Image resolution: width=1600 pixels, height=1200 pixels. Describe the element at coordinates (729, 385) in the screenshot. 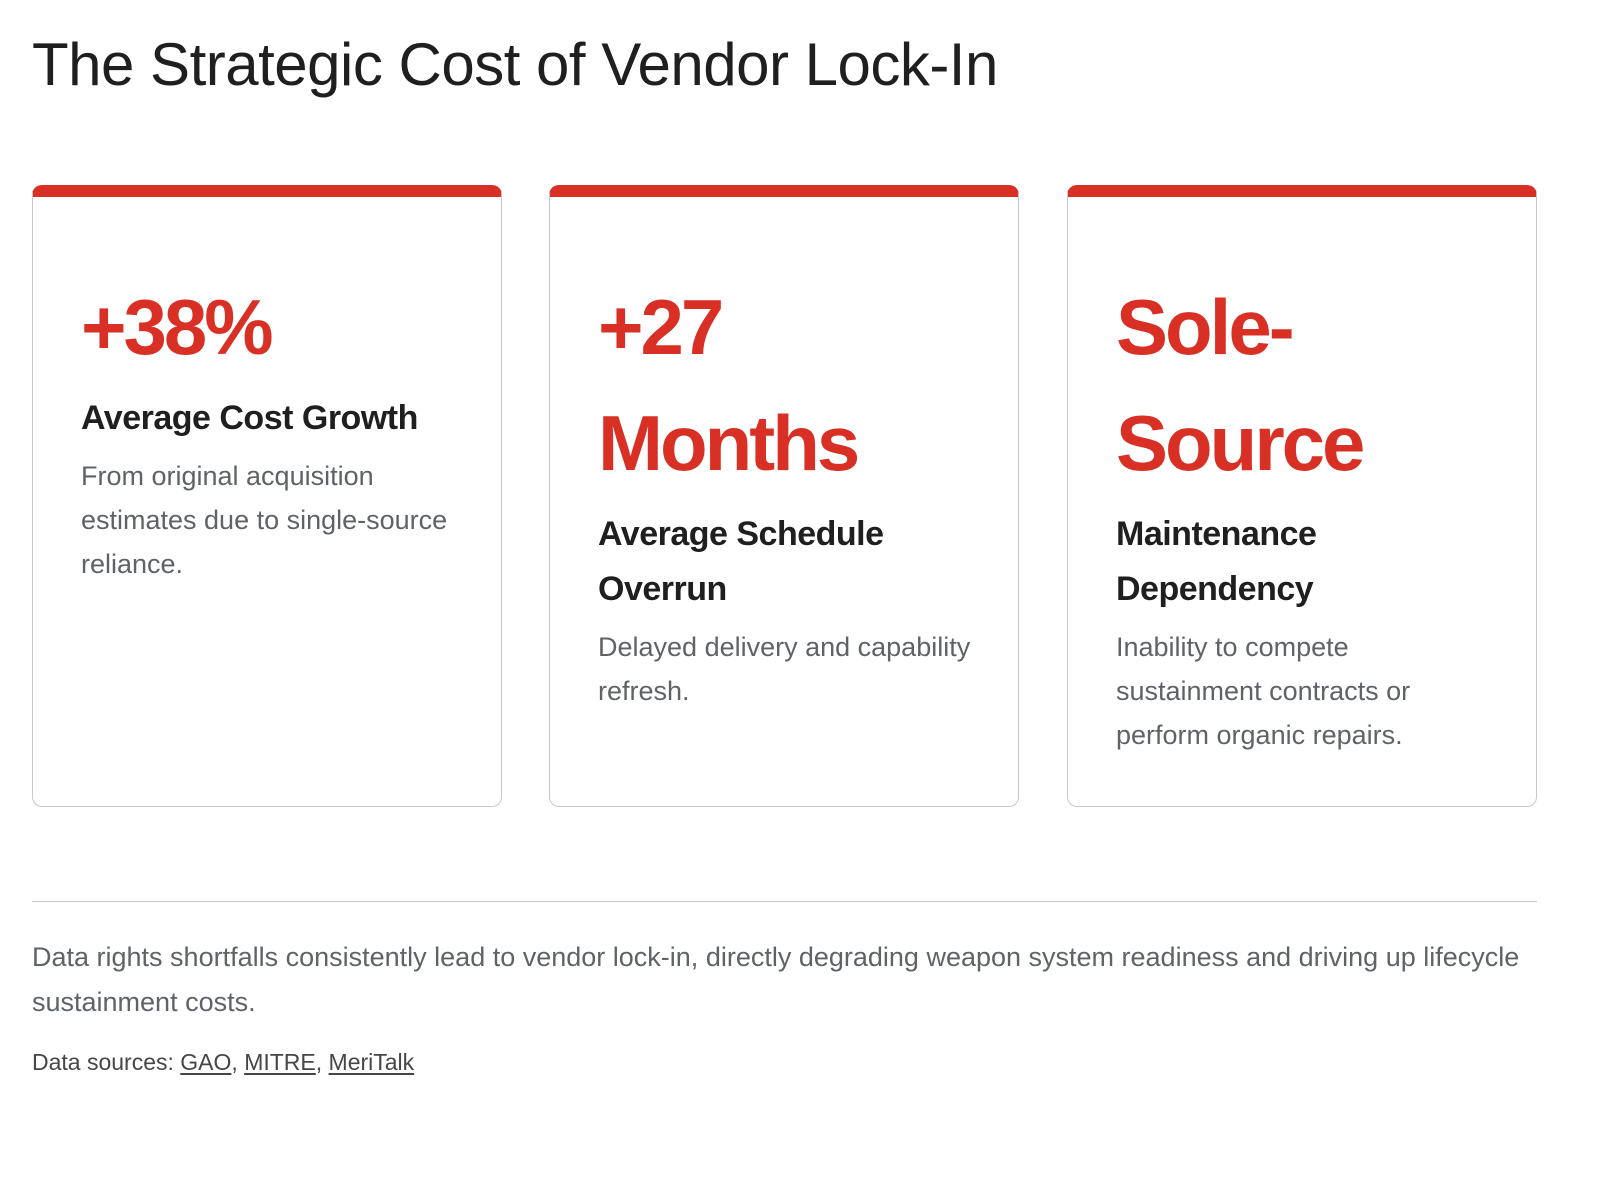

I see `stat-value: +27 Months` at that location.